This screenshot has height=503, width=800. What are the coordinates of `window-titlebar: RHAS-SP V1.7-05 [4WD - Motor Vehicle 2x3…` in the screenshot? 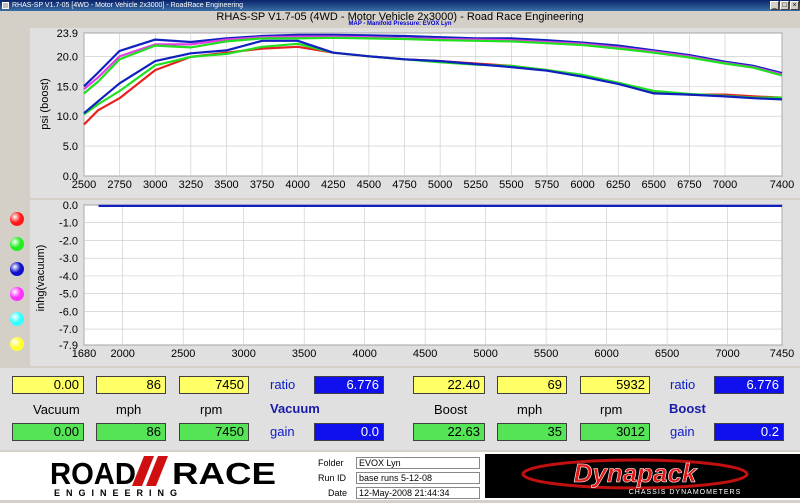 It's located at (400, 5).